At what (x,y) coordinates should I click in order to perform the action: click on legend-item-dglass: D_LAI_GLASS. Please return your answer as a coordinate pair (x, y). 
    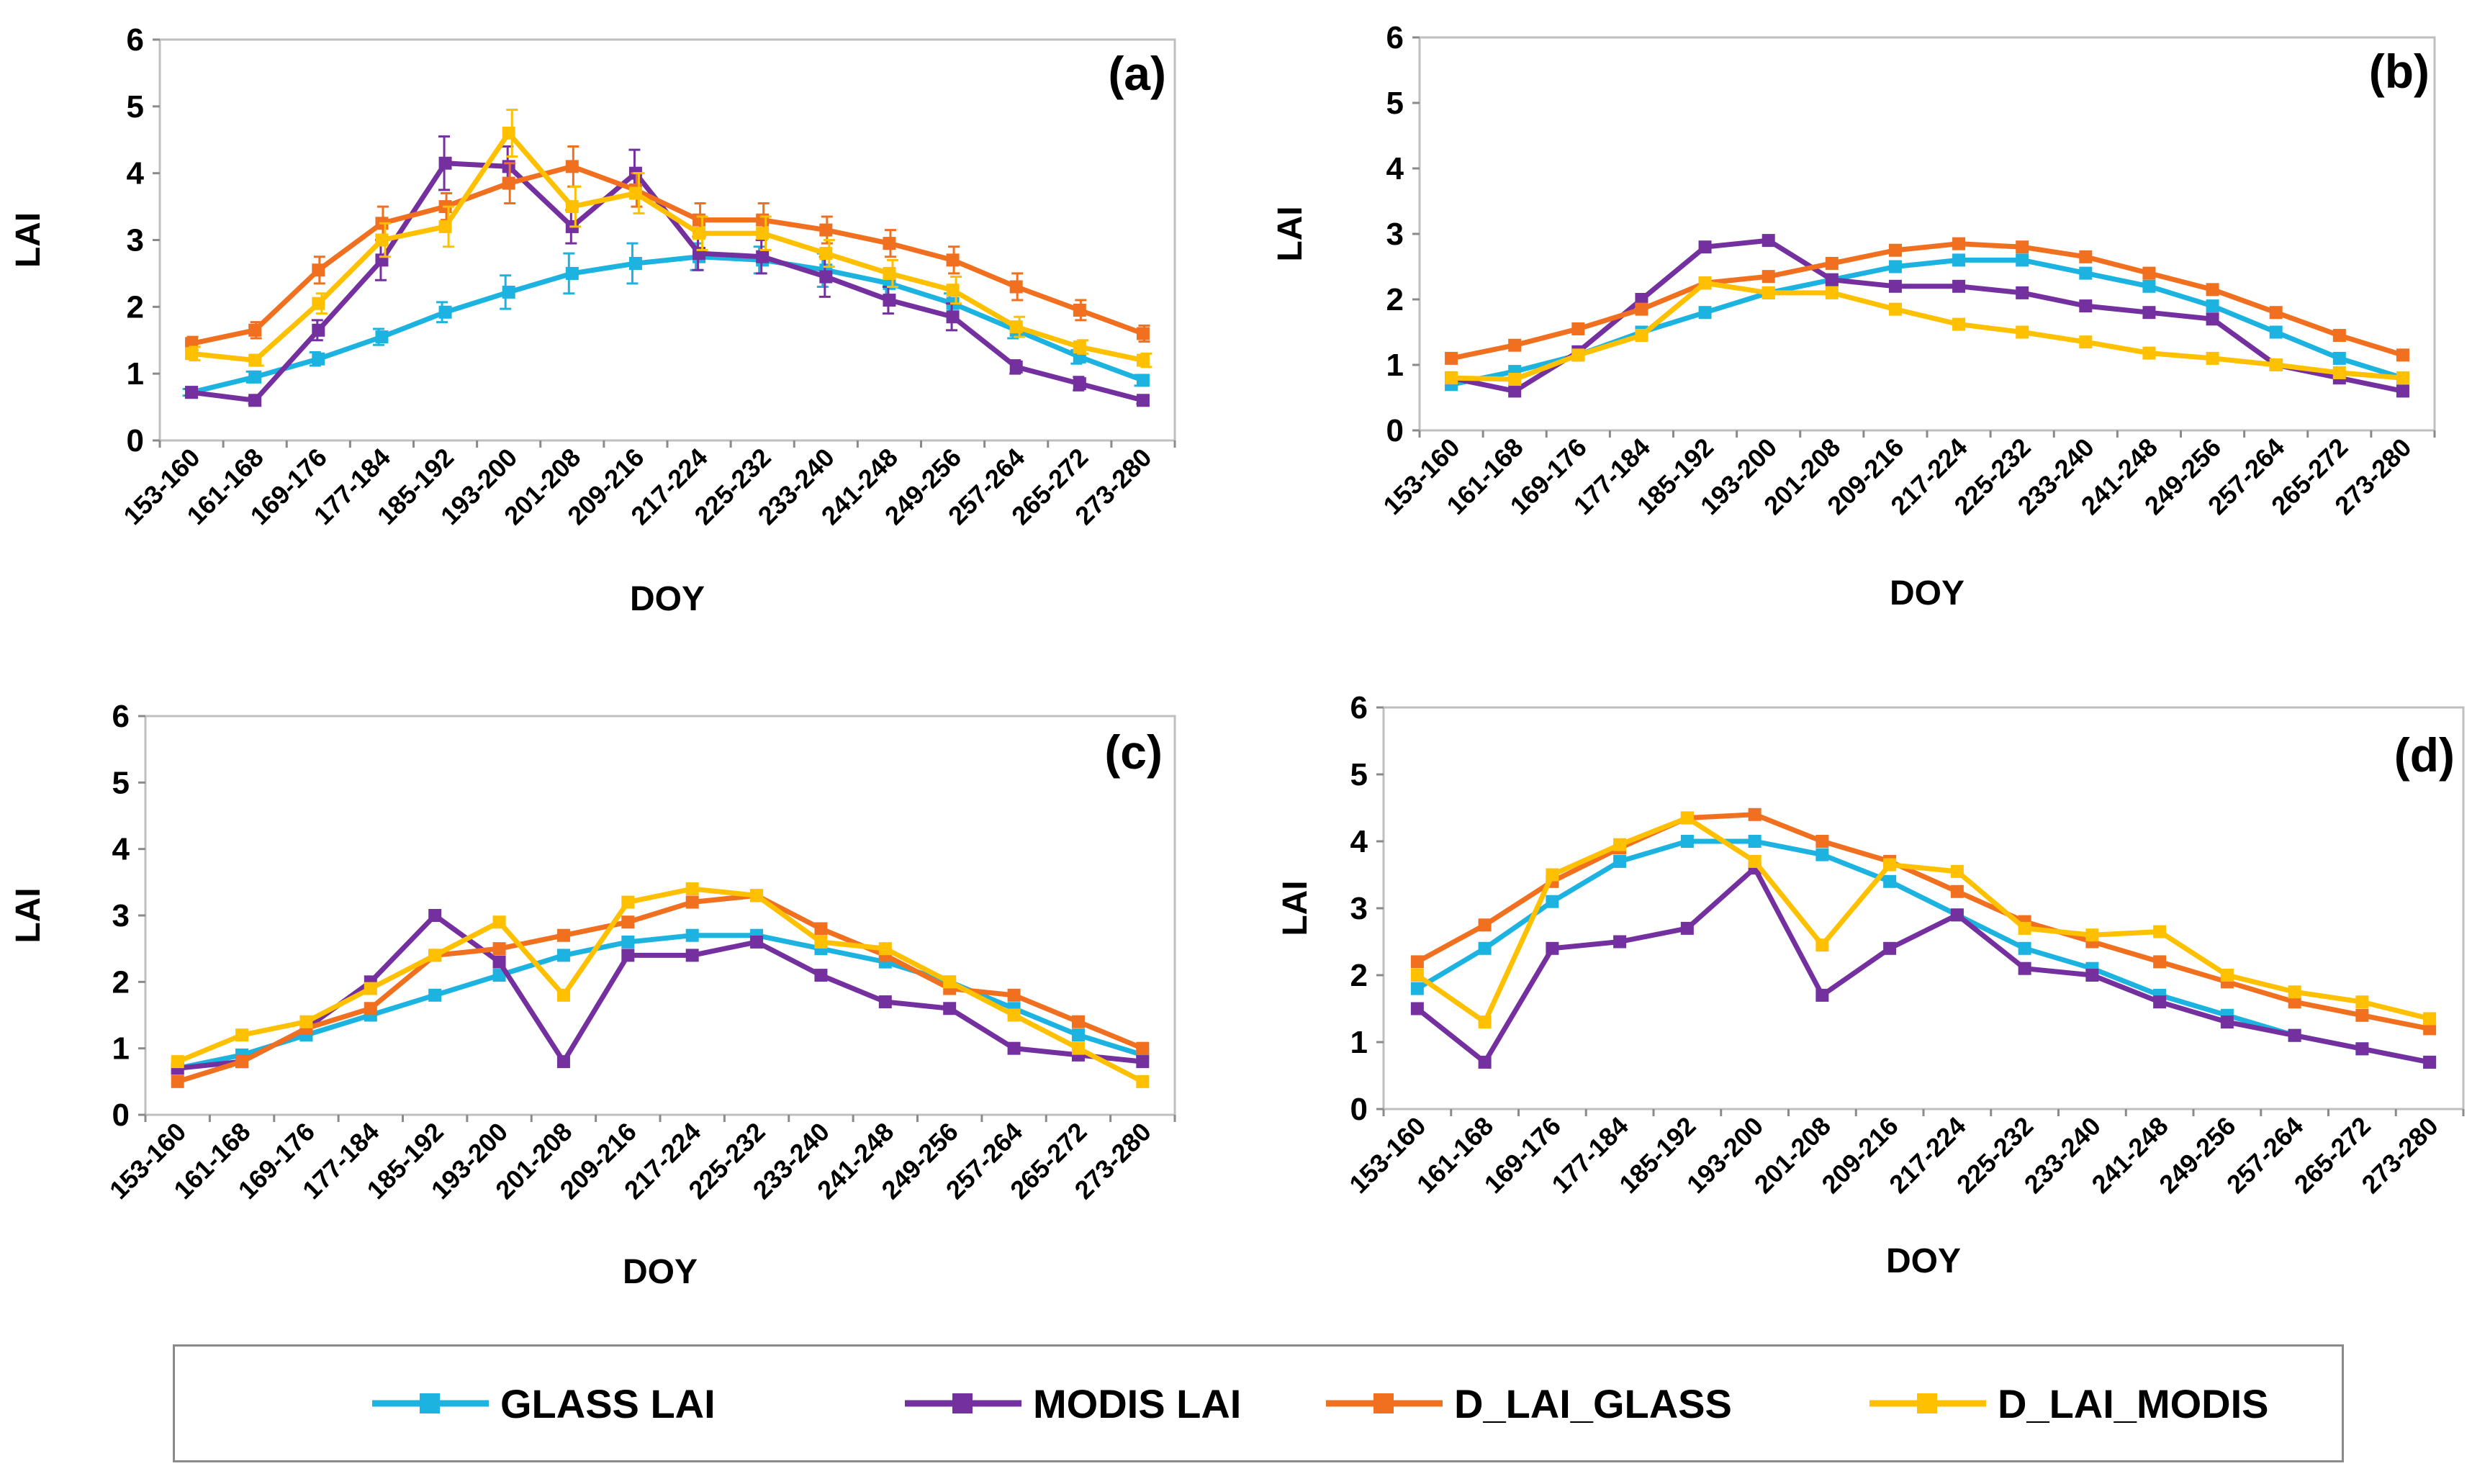
    Looking at the image, I should click on (1527, 1403).